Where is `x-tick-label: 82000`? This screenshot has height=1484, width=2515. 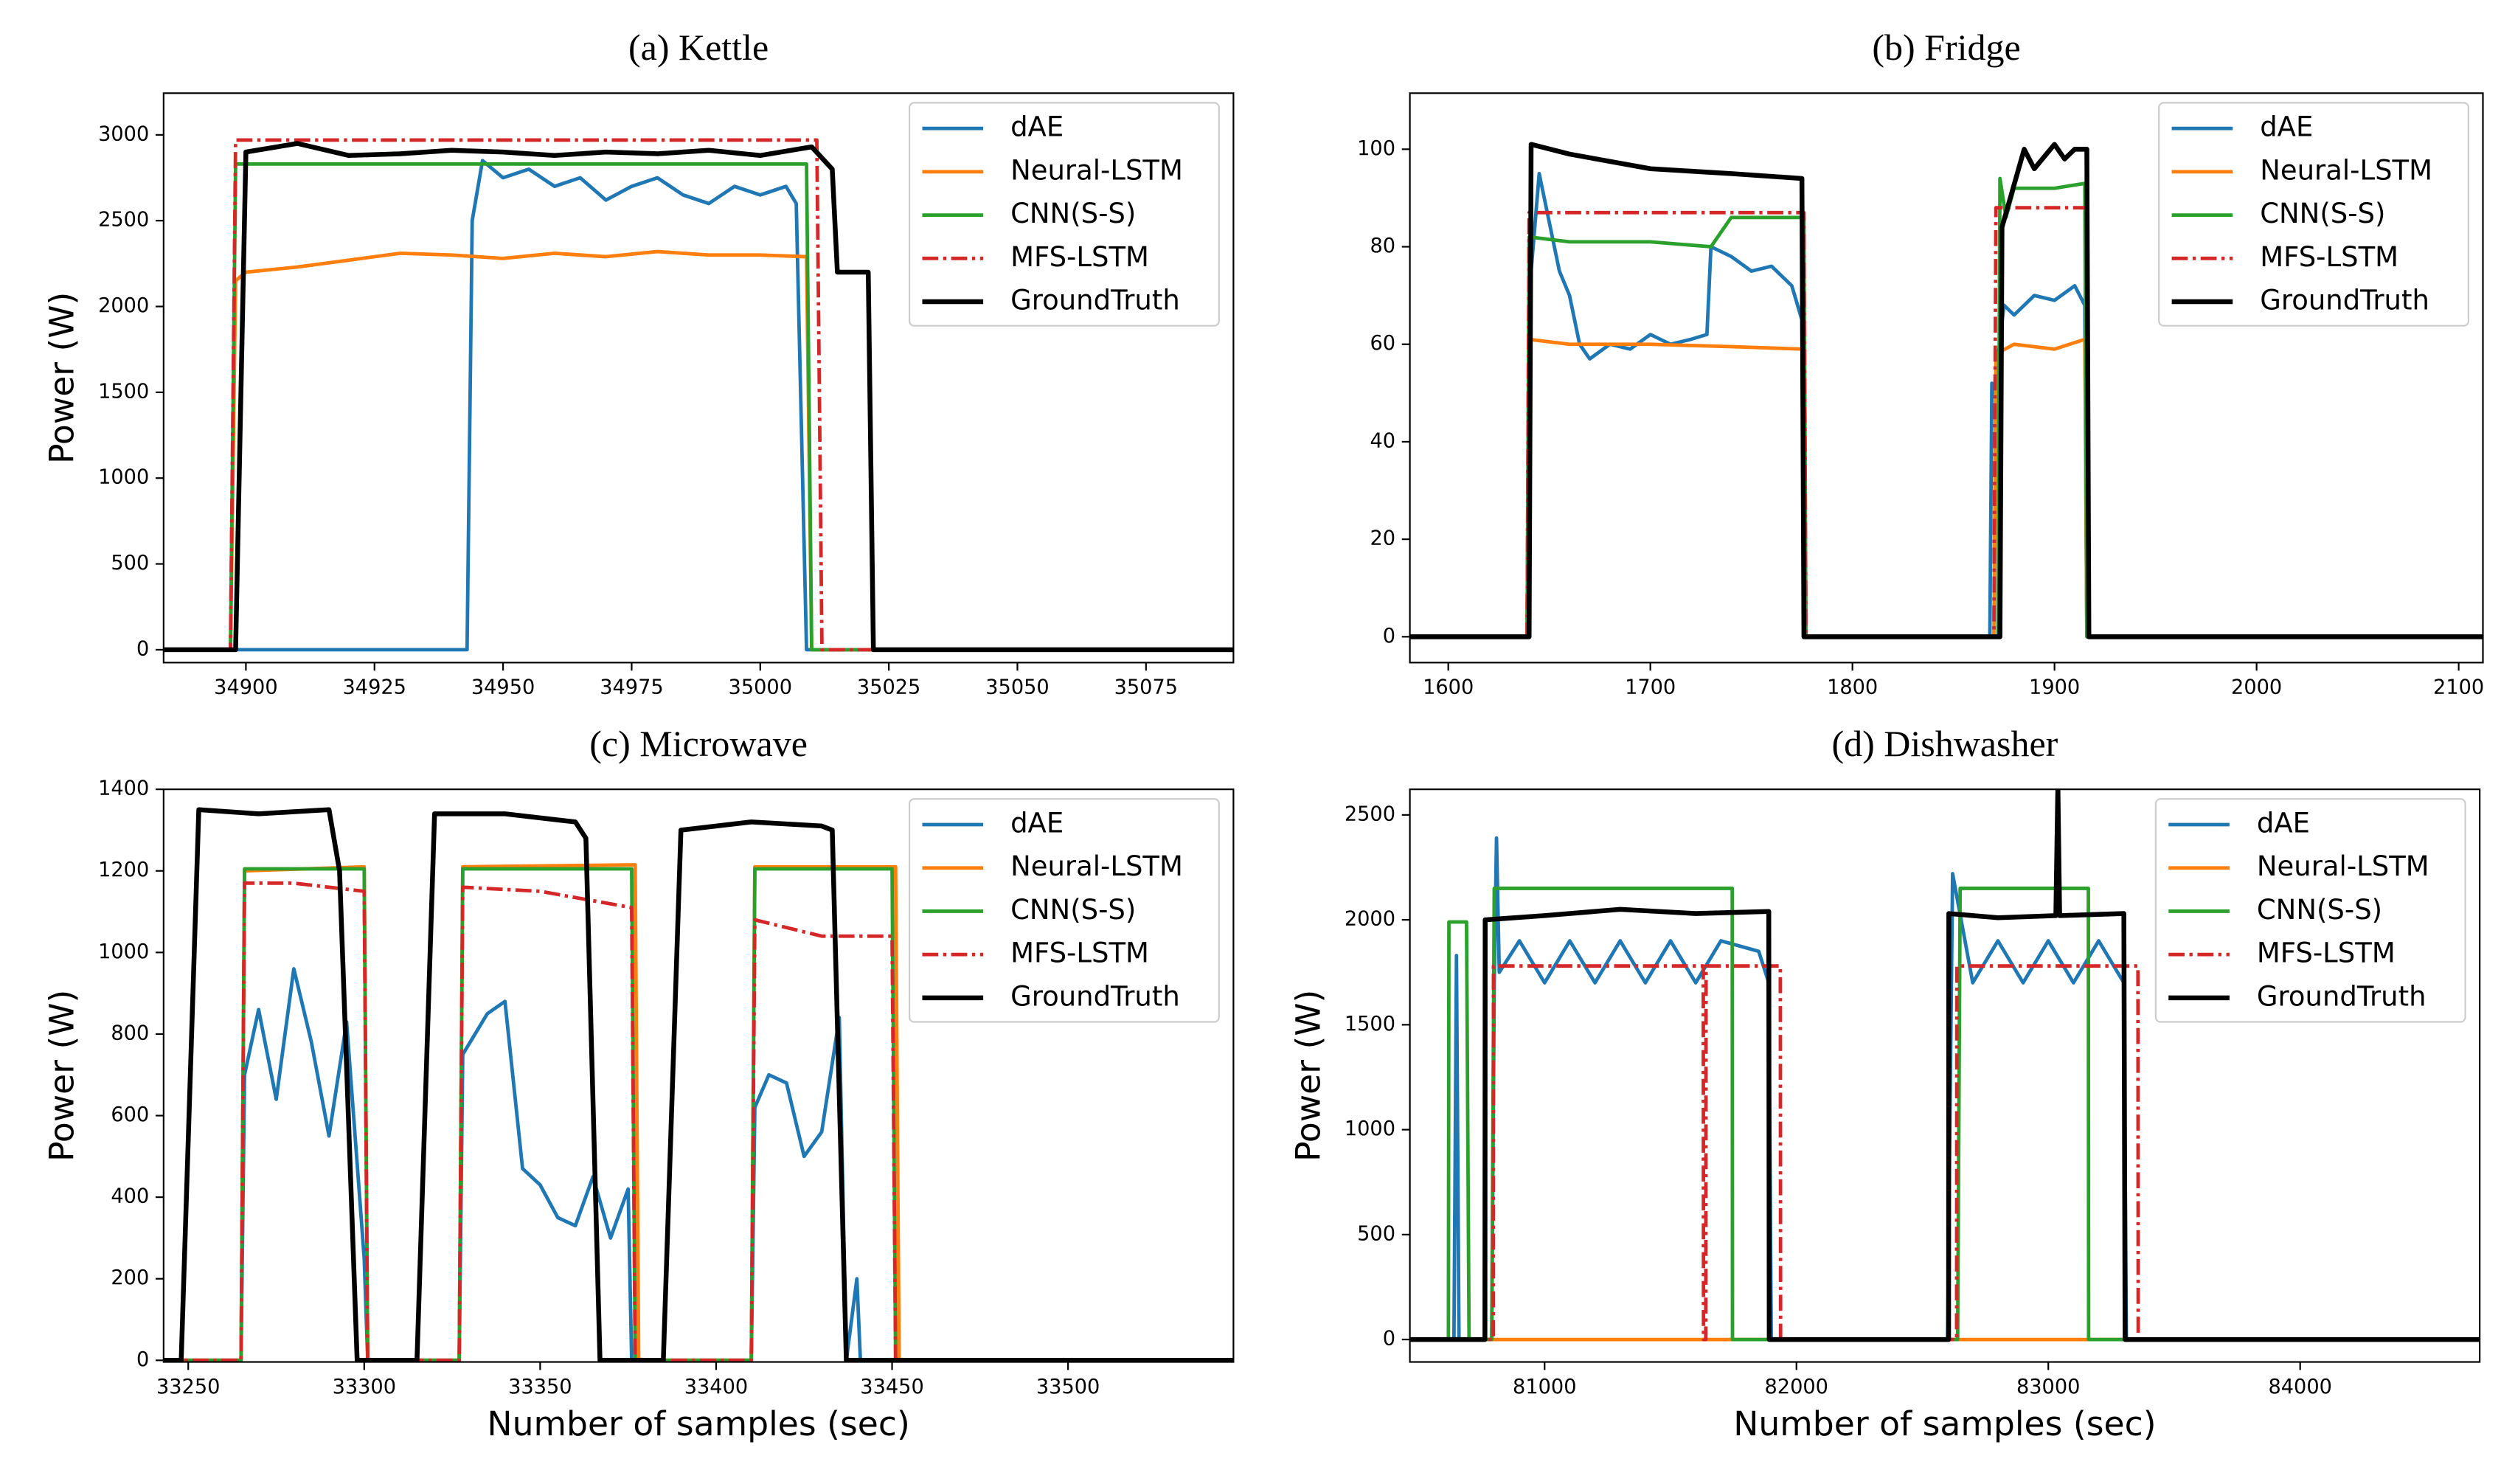 x-tick-label: 82000 is located at coordinates (1796, 1387).